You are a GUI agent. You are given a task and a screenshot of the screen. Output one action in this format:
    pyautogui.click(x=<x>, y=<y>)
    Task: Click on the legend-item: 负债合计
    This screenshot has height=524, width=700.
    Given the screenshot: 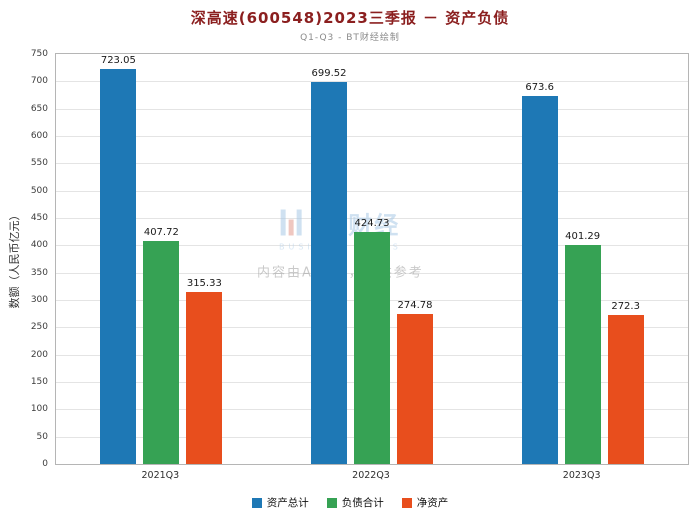 What is the action you would take?
    pyautogui.click(x=355, y=502)
    